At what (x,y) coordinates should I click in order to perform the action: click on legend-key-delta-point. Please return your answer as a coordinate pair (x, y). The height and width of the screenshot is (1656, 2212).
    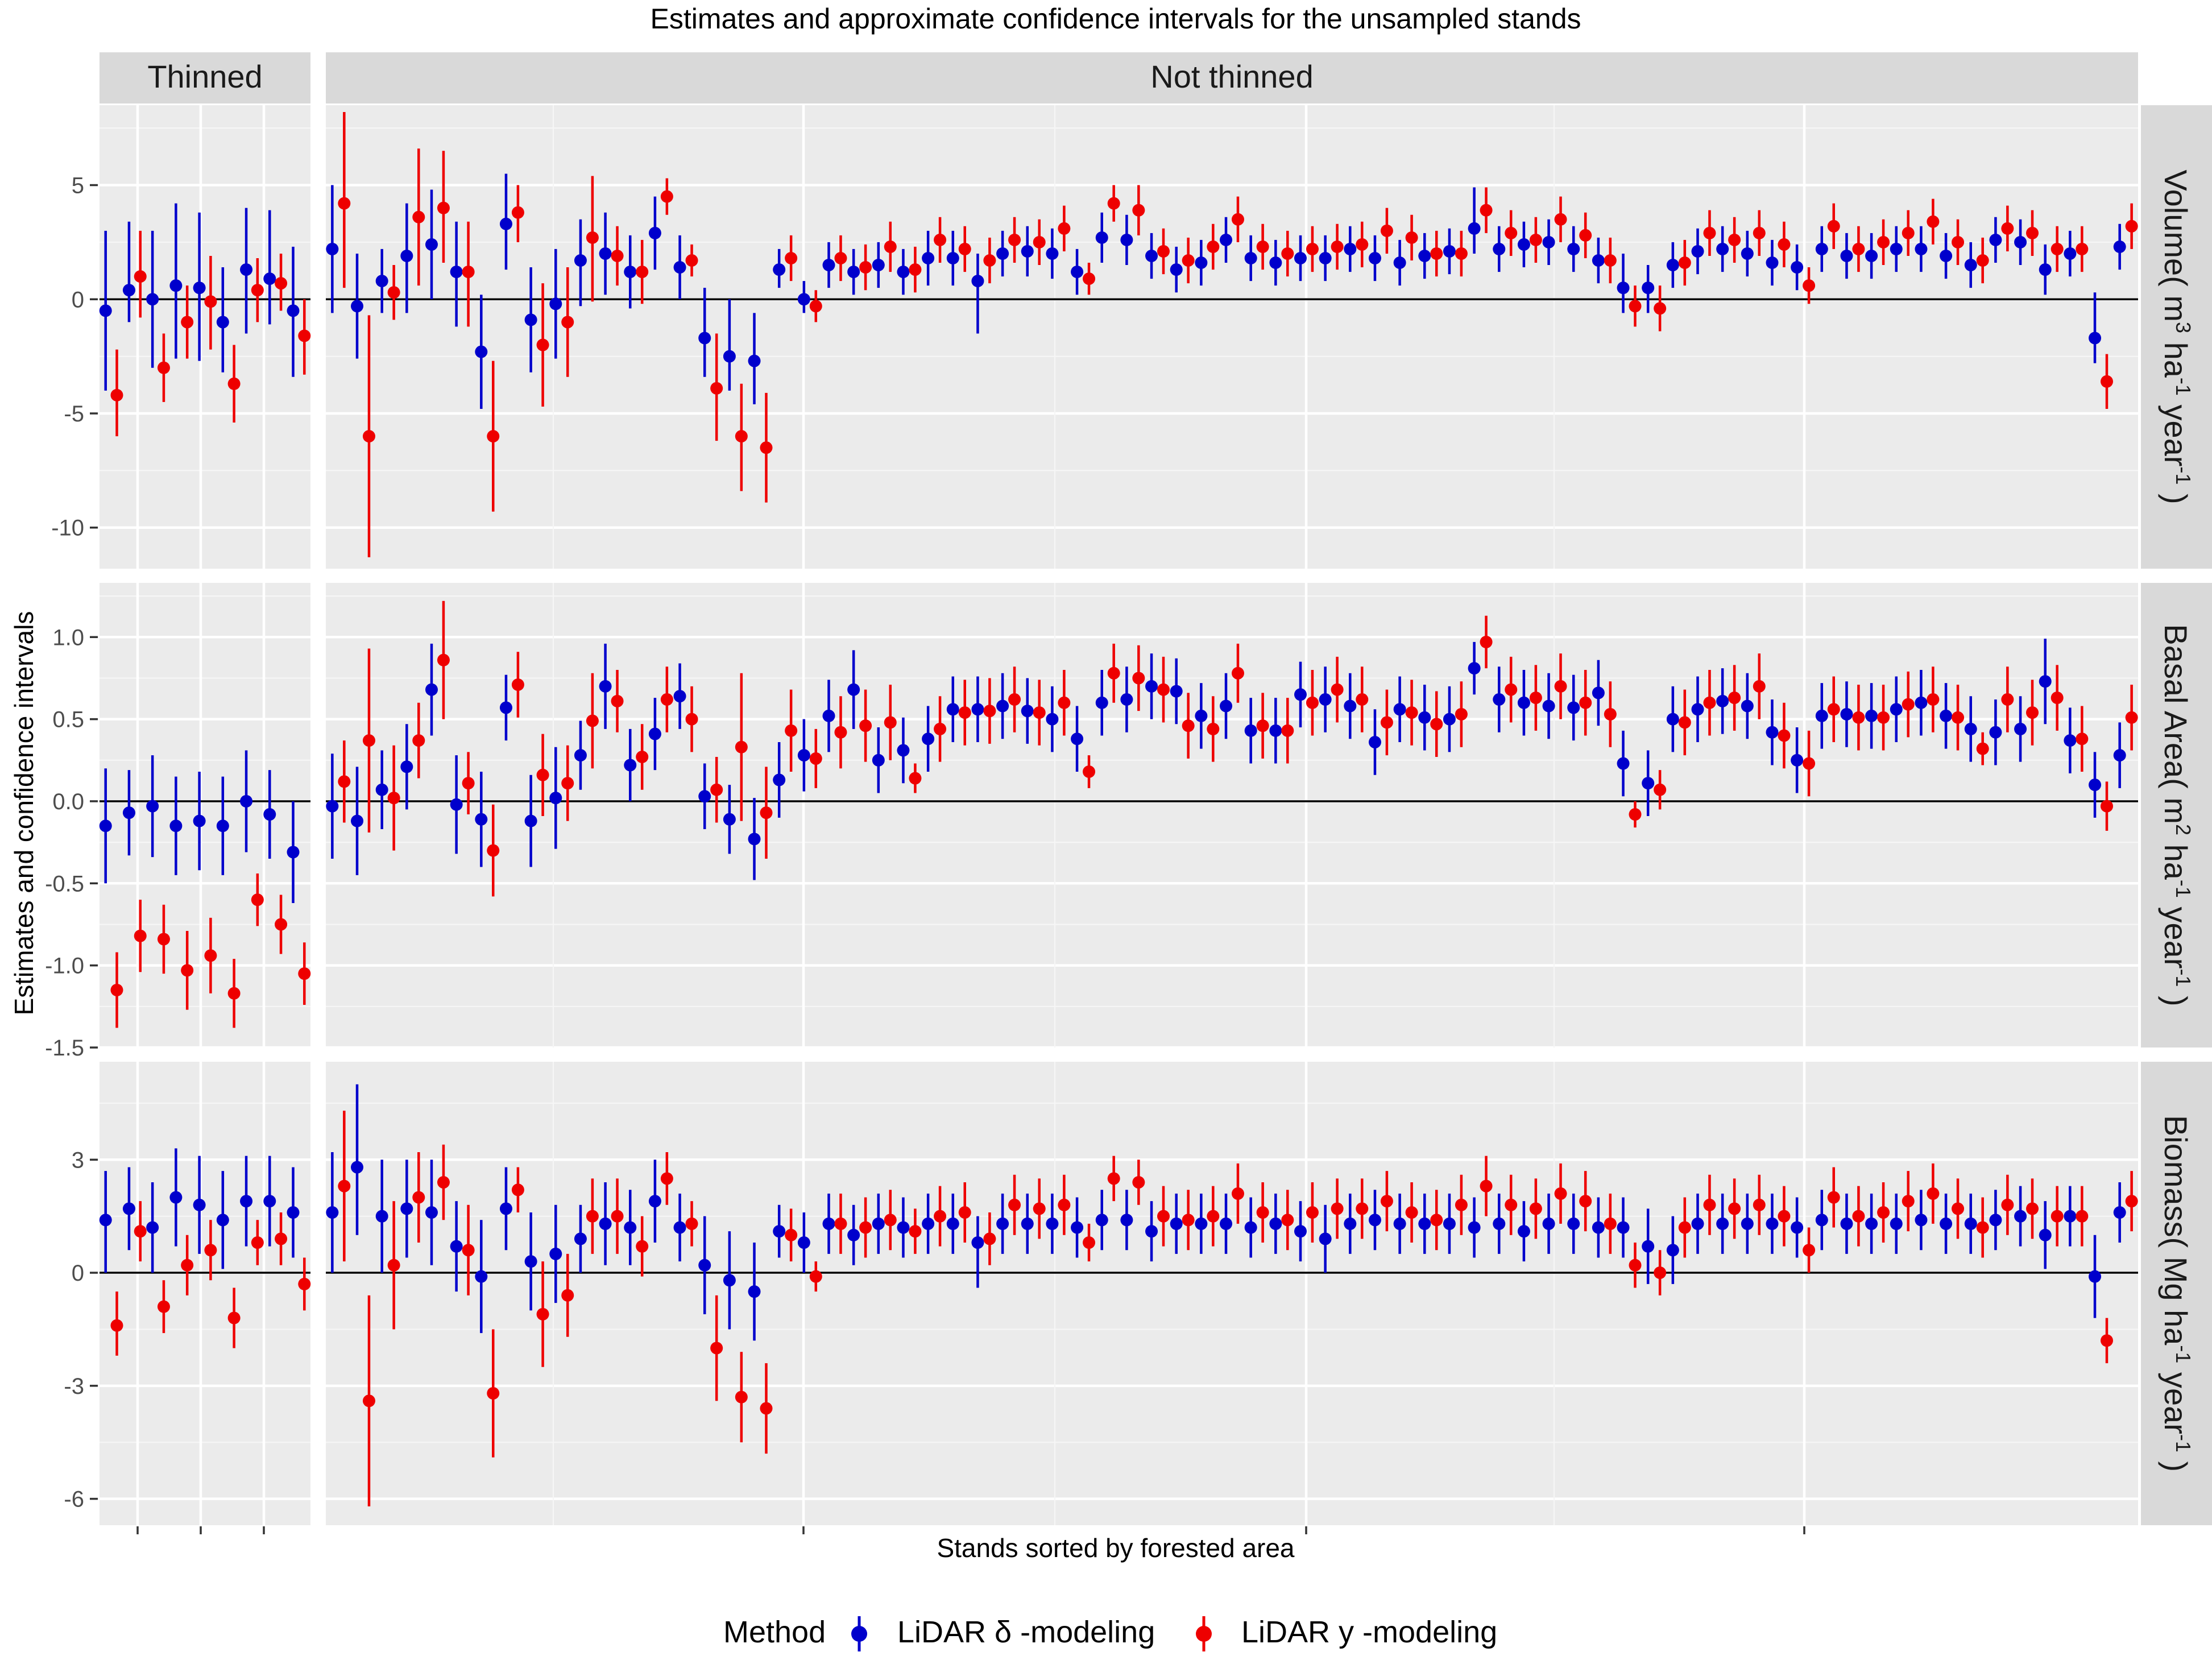
    Looking at the image, I should click on (859, 1634).